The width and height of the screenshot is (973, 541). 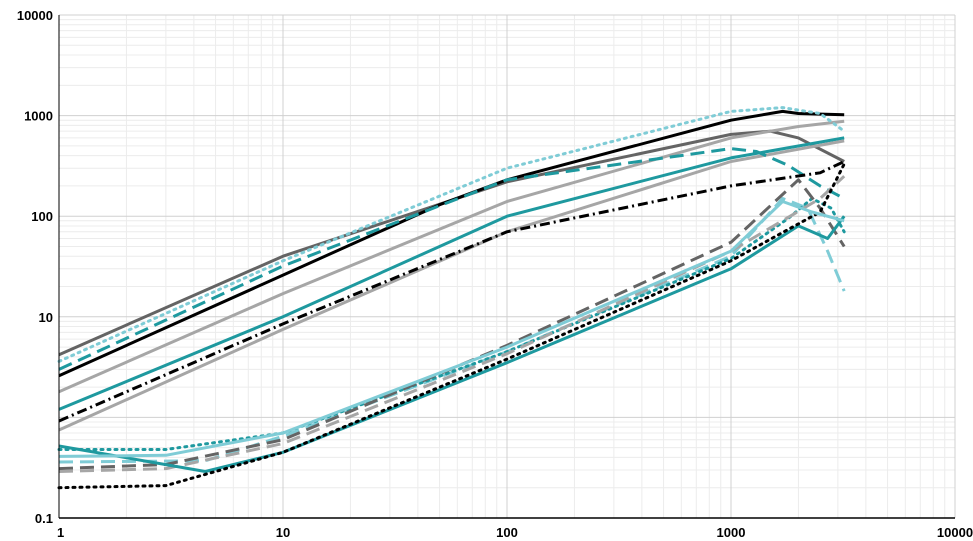 I want to click on y-tick-label: 100, so click(x=42, y=216).